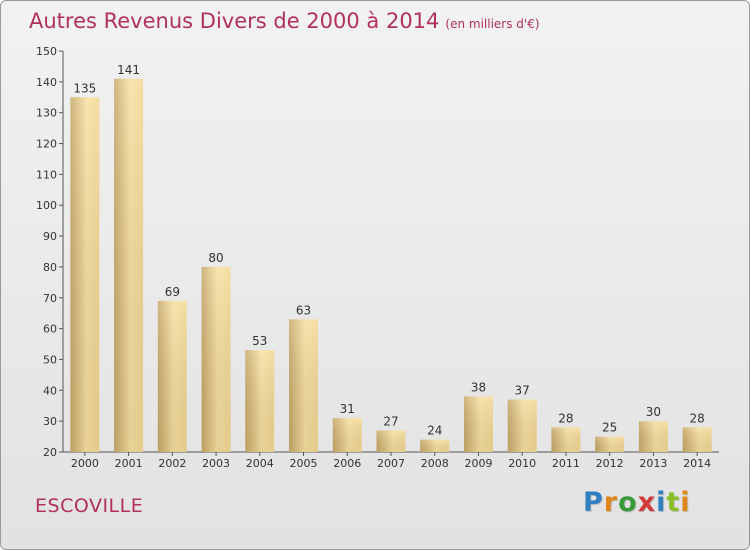 The height and width of the screenshot is (550, 750). Describe the element at coordinates (696, 418) in the screenshot. I see `data-label-2014: 28` at that location.